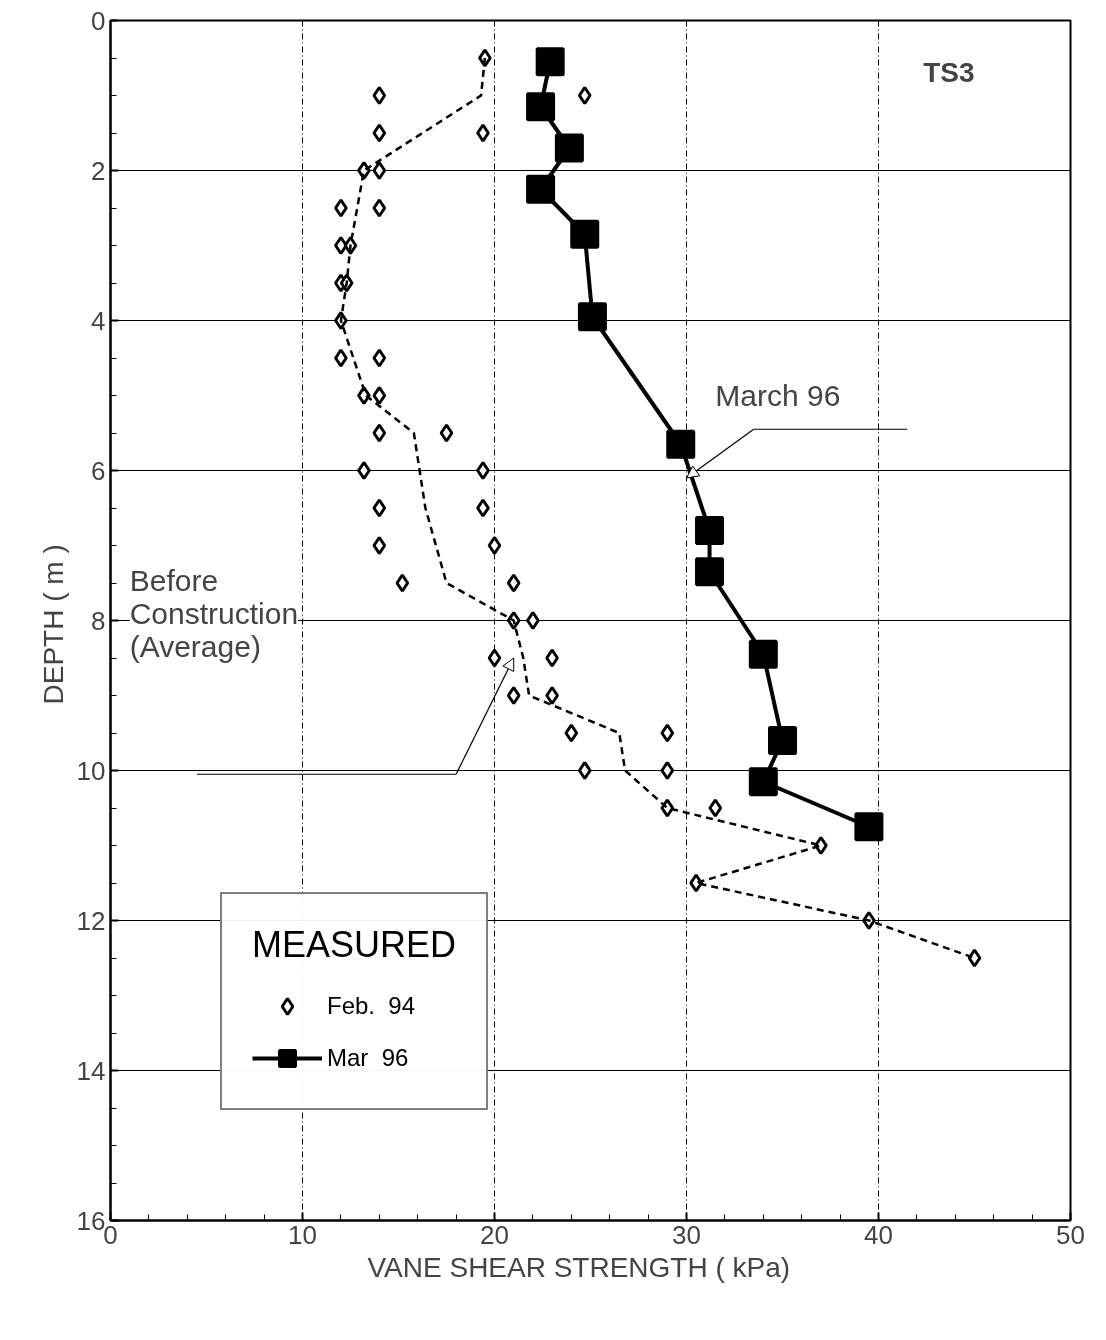 This screenshot has width=1106, height=1340. Describe the element at coordinates (98, 620) in the screenshot. I see `y-tick-label: 8` at that location.